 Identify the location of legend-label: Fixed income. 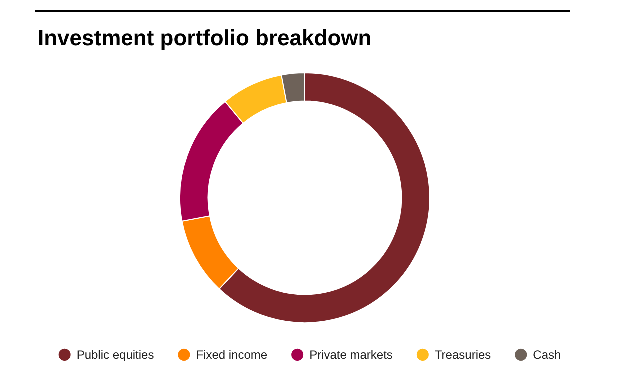
(232, 355).